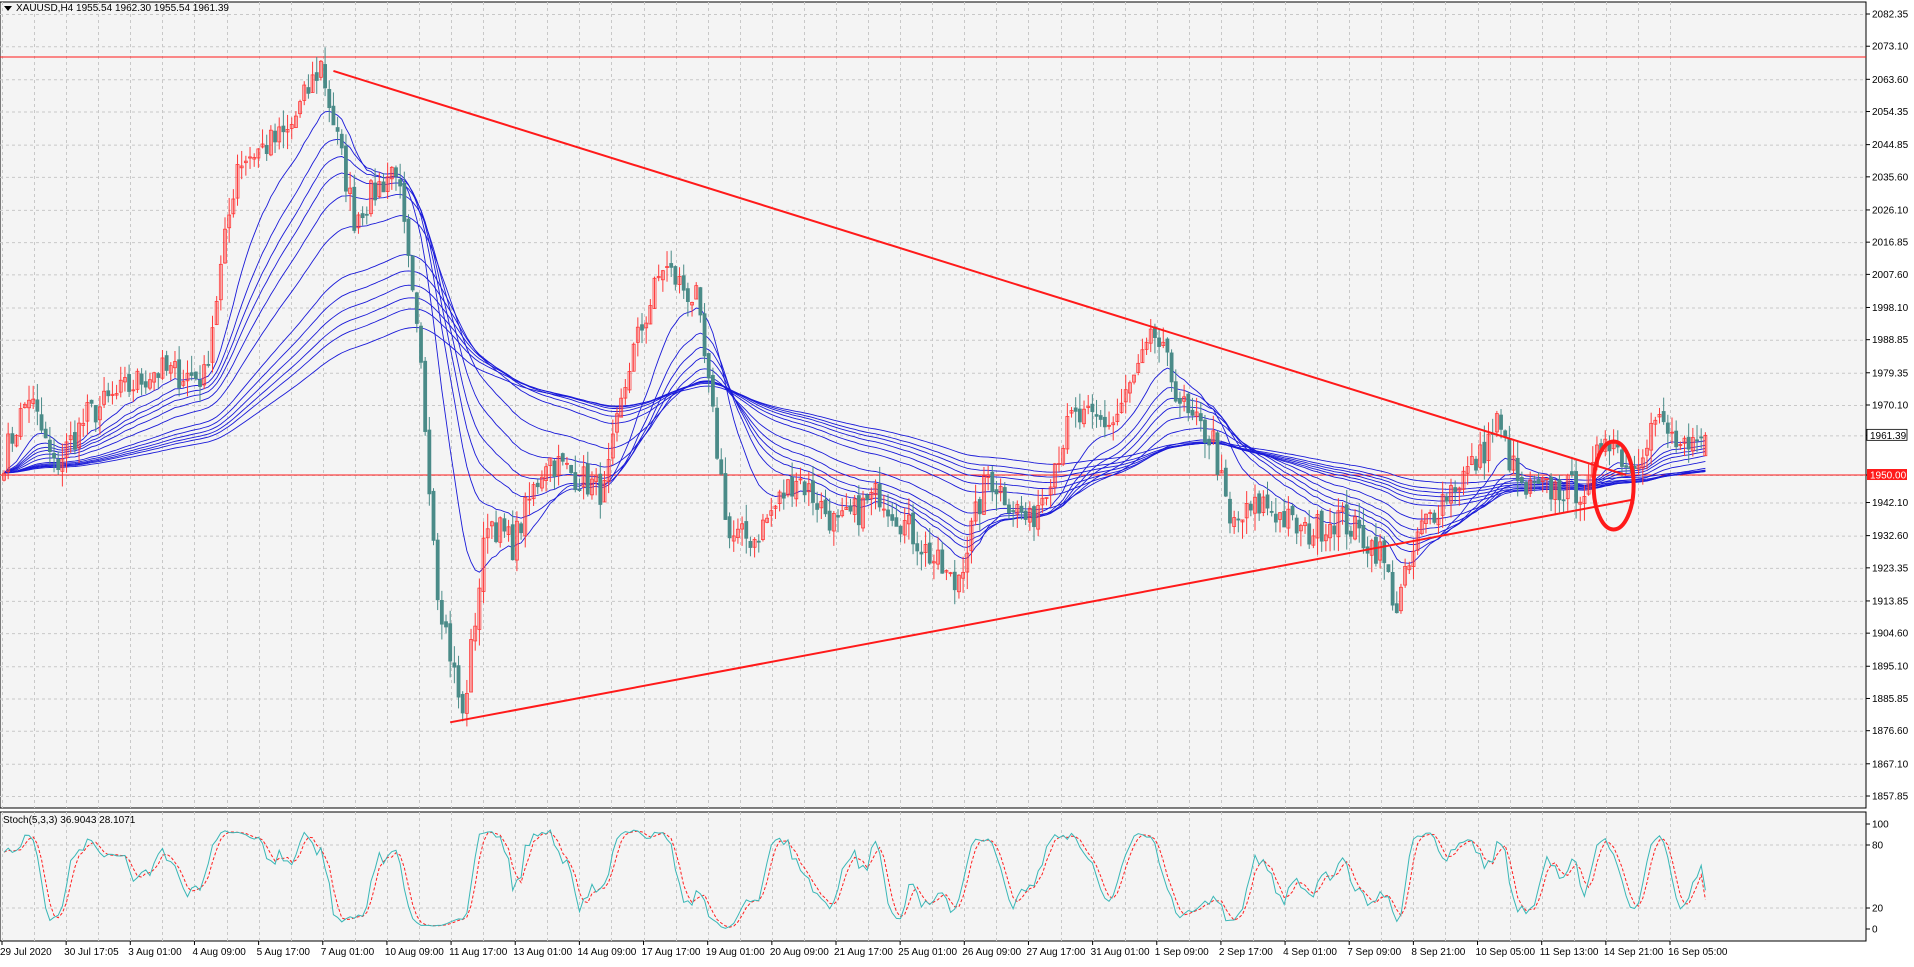 Image resolution: width=1914 pixels, height=967 pixels. What do you see at coordinates (1890, 243) in the screenshot?
I see `y-tick-label: 2016.85` at bounding box center [1890, 243].